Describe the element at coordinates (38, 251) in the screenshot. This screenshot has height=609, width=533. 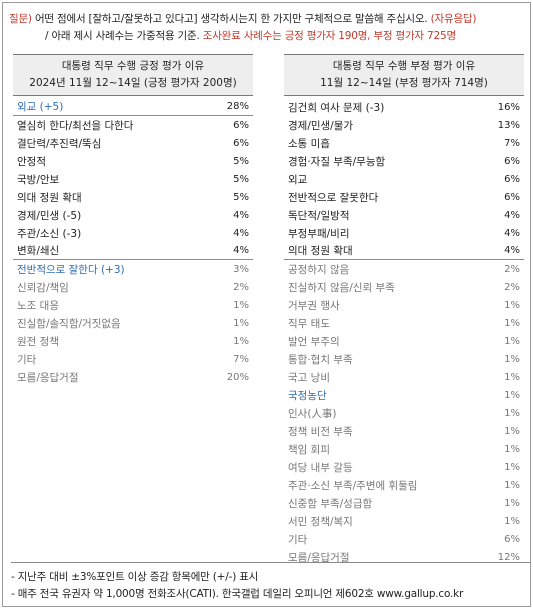
I see `row-label: 변화/쇄신` at that location.